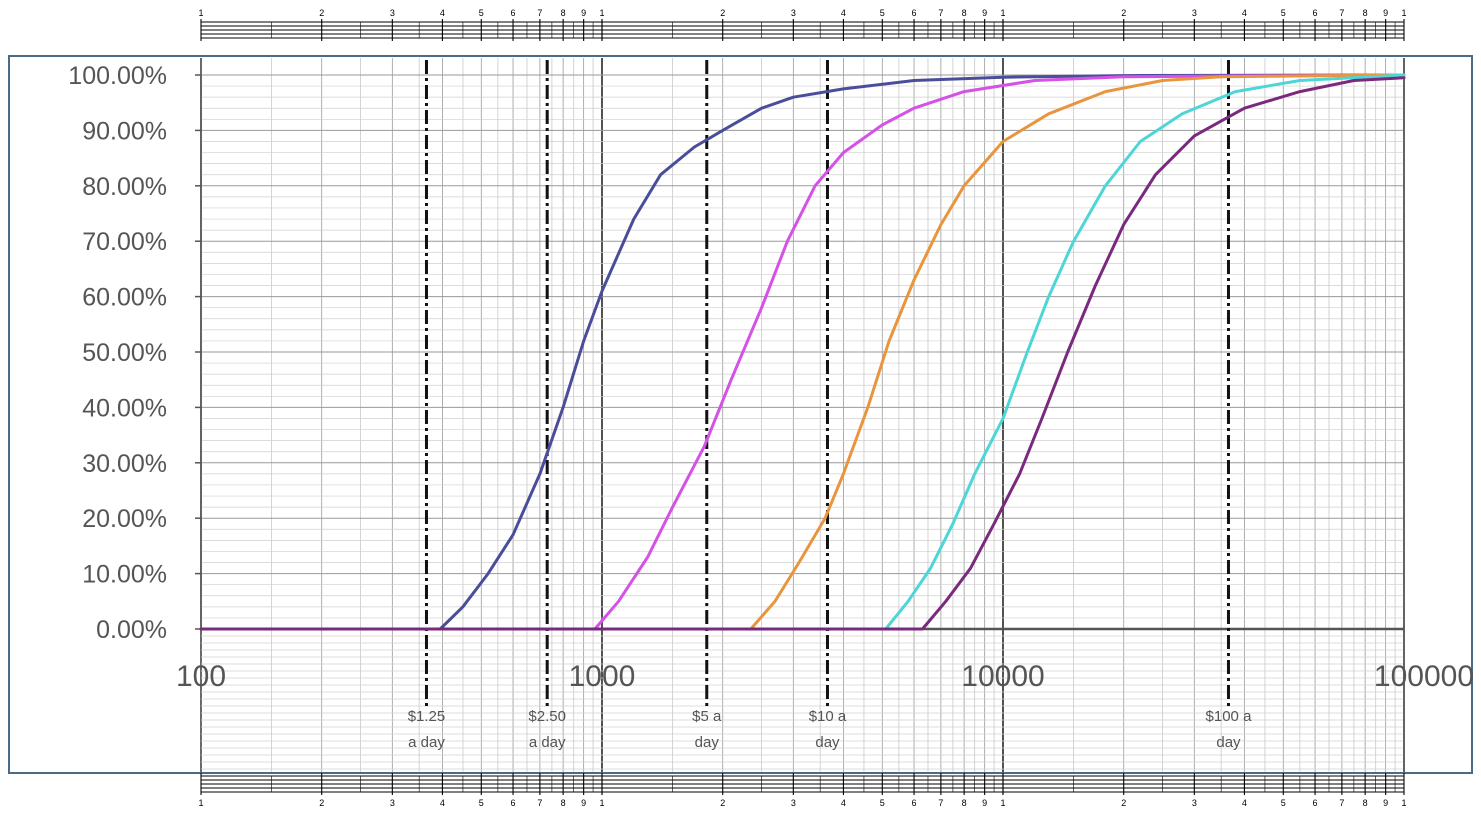 The image size is (1481, 817). I want to click on x-tick-label: 100000, so click(1424, 676).